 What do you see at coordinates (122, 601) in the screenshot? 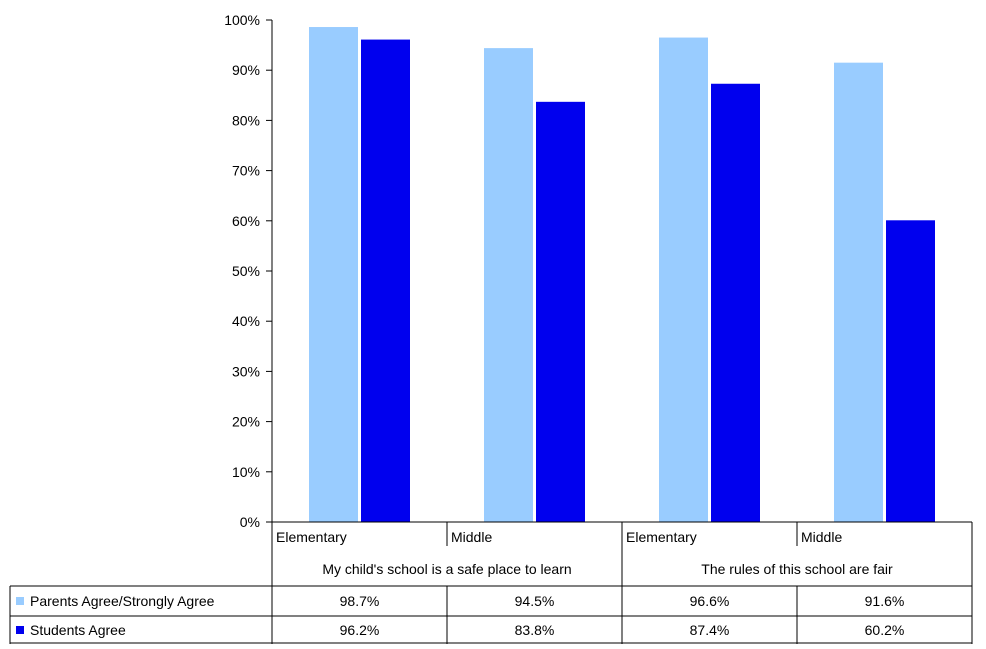
I see `legend-label-parents: Parents Agree/Strongly Agree` at bounding box center [122, 601].